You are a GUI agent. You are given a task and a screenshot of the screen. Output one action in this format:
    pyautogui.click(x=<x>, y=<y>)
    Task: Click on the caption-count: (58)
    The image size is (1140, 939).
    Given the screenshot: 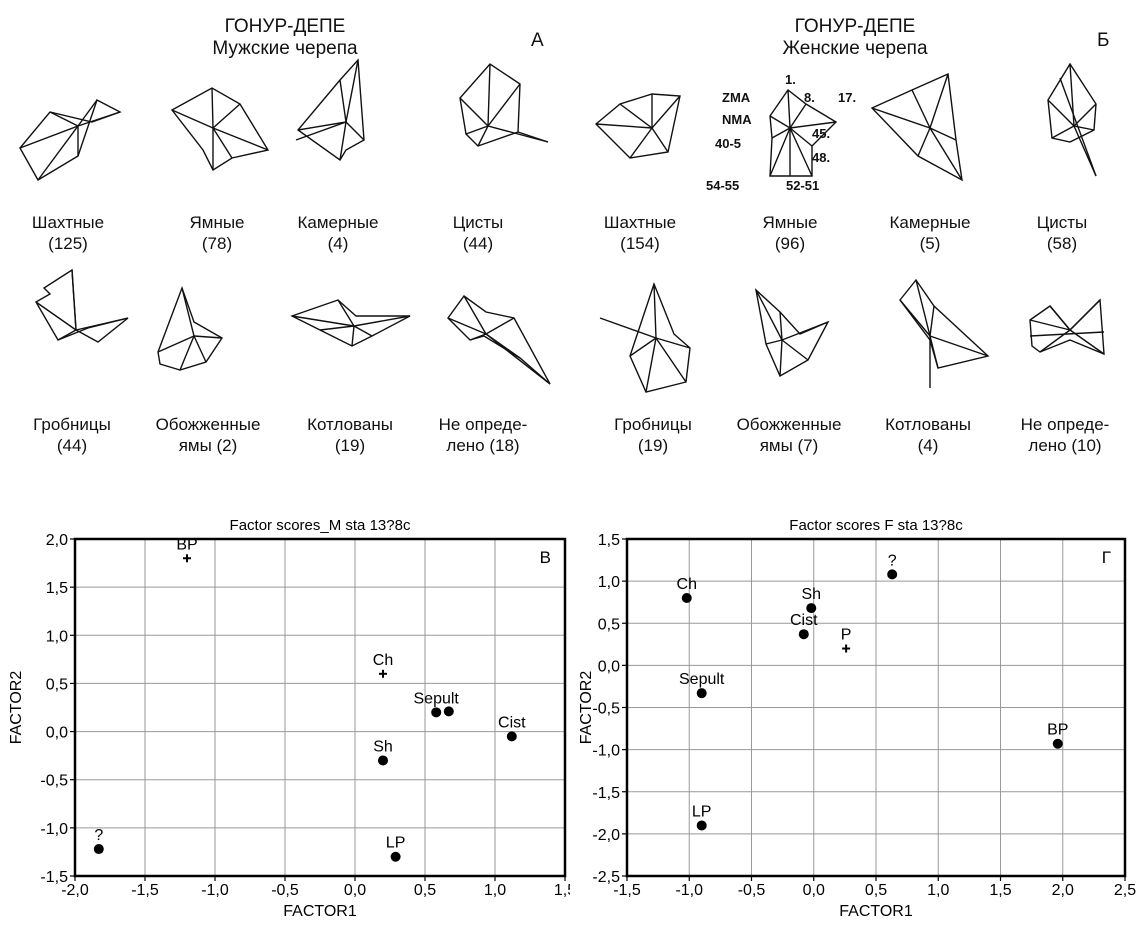 What is the action you would take?
    pyautogui.click(x=1062, y=243)
    